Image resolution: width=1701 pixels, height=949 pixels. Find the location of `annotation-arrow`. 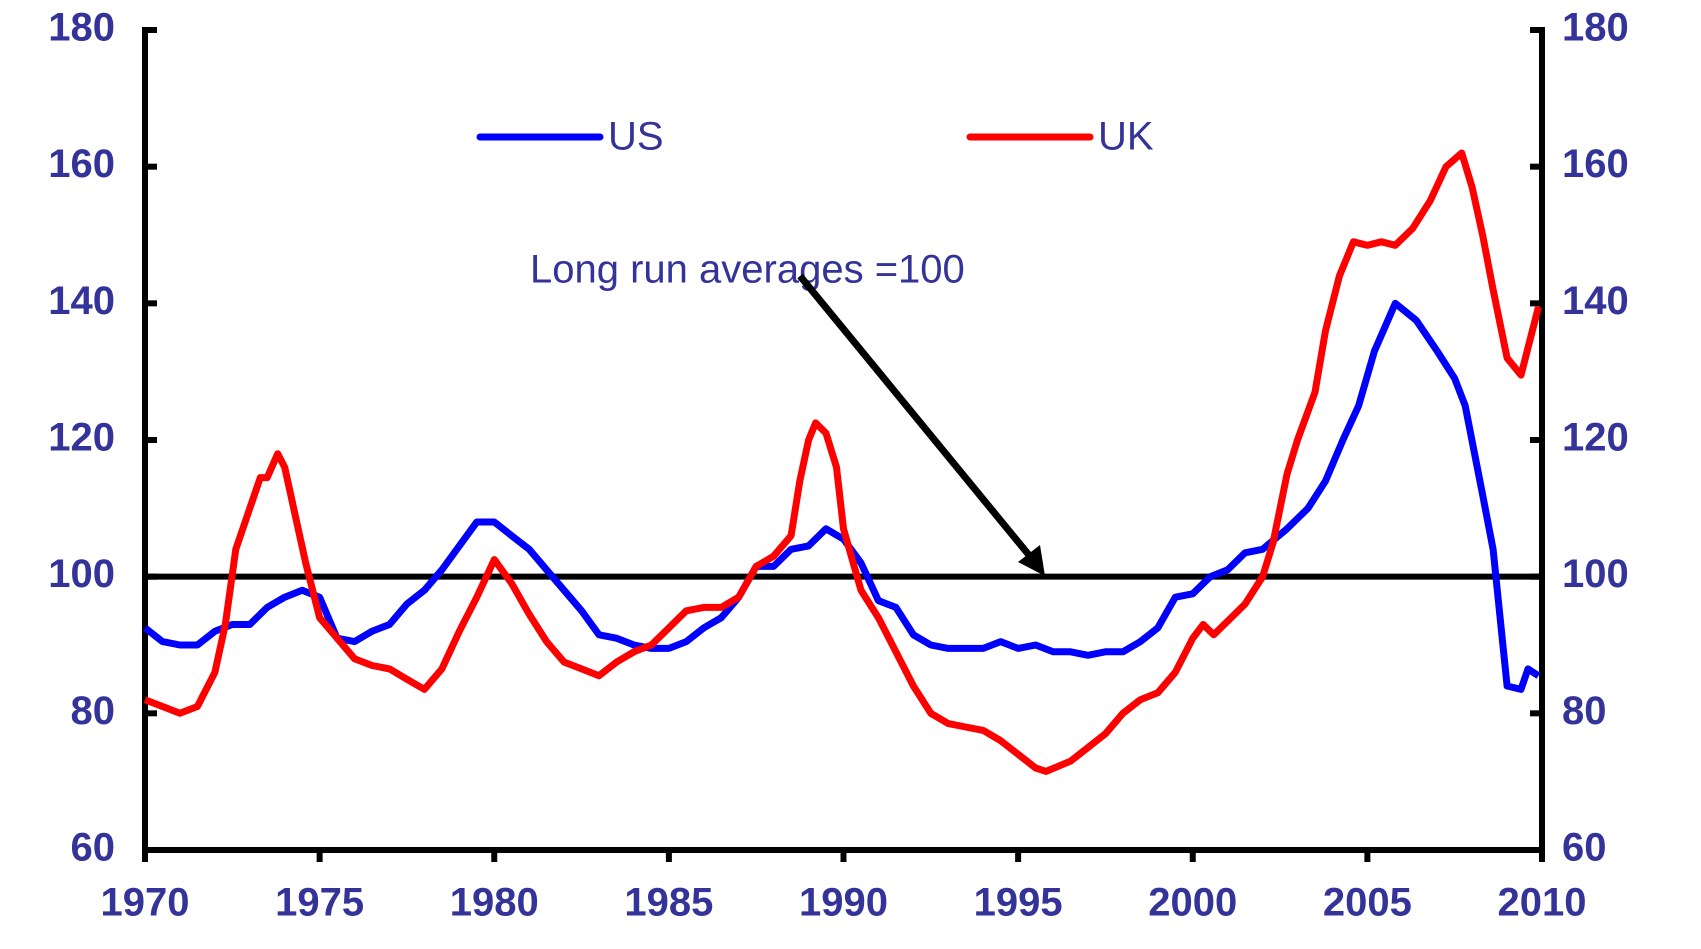

annotation-arrow is located at coordinates (916, 418).